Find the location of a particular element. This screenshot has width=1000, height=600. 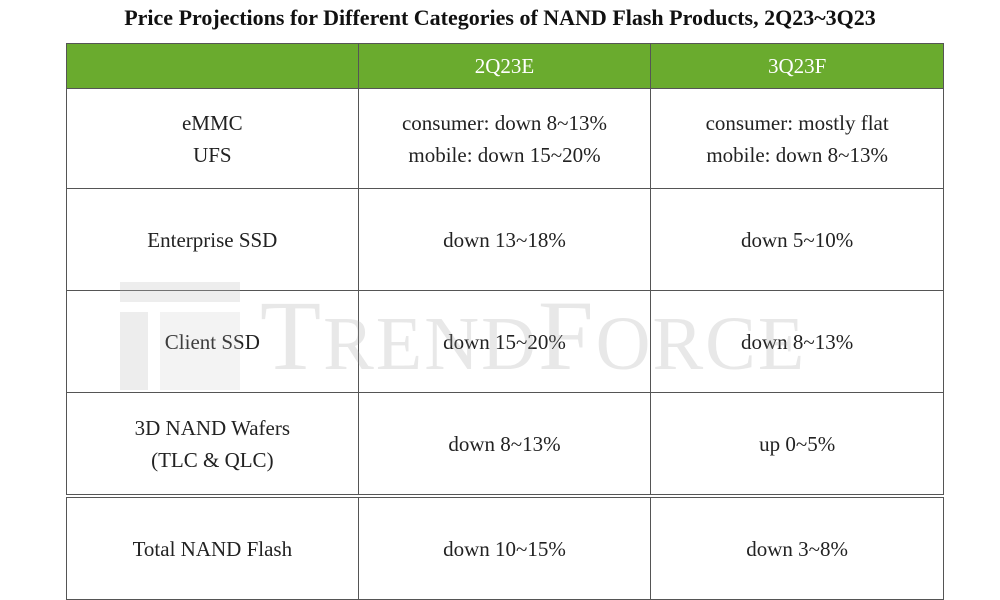

category-line: Enterprise SSD is located at coordinates (212, 239).